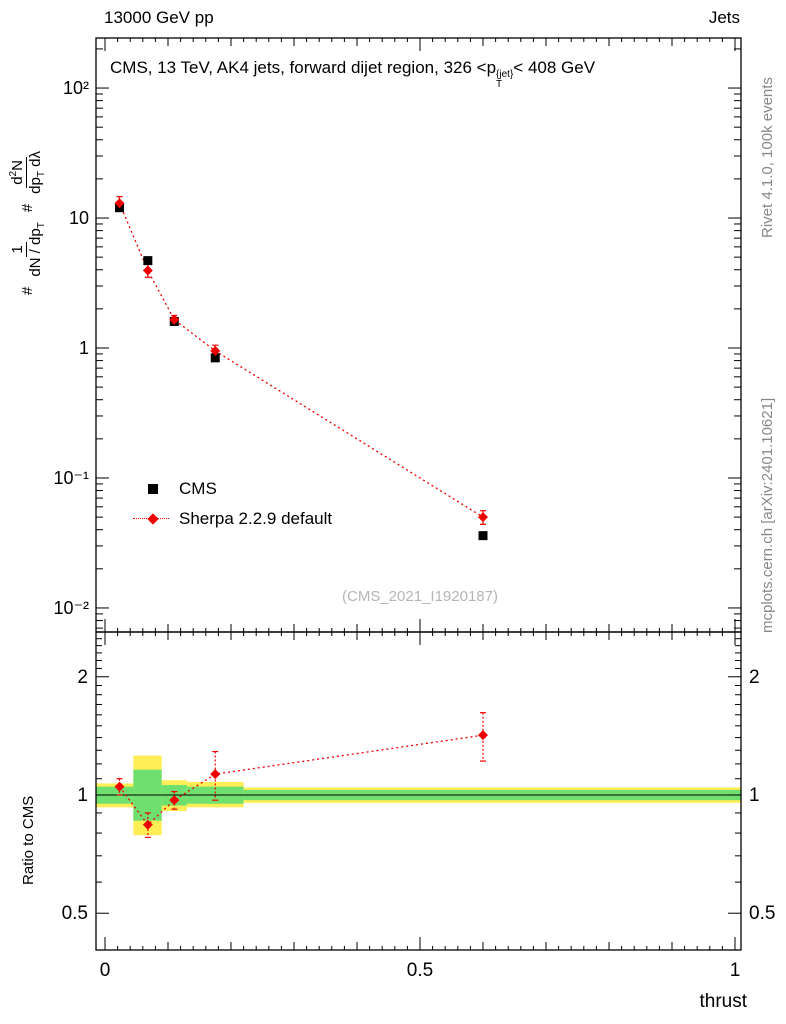 The image size is (786, 1024). Describe the element at coordinates (71, 608) in the screenshot. I see `svg-text: 10⁻²` at that location.